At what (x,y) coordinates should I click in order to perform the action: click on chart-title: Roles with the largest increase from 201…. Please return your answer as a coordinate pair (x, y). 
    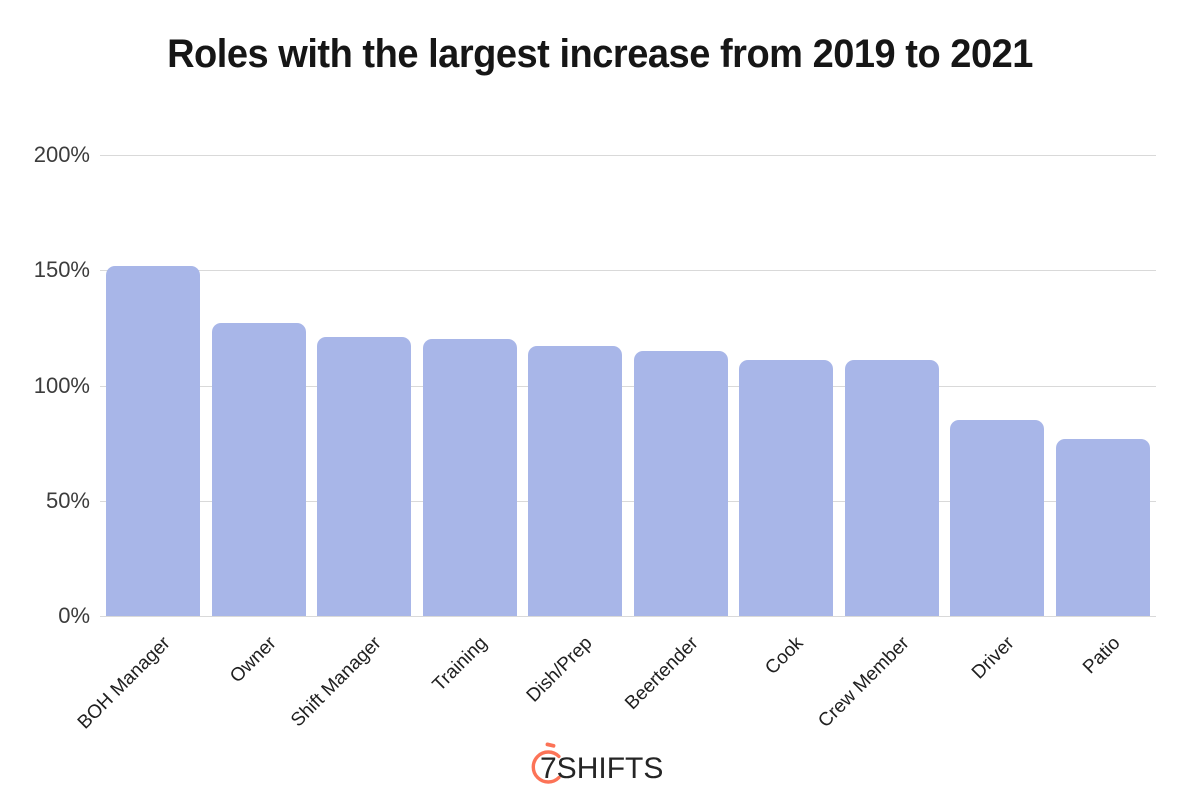
    Looking at the image, I should click on (600, 54).